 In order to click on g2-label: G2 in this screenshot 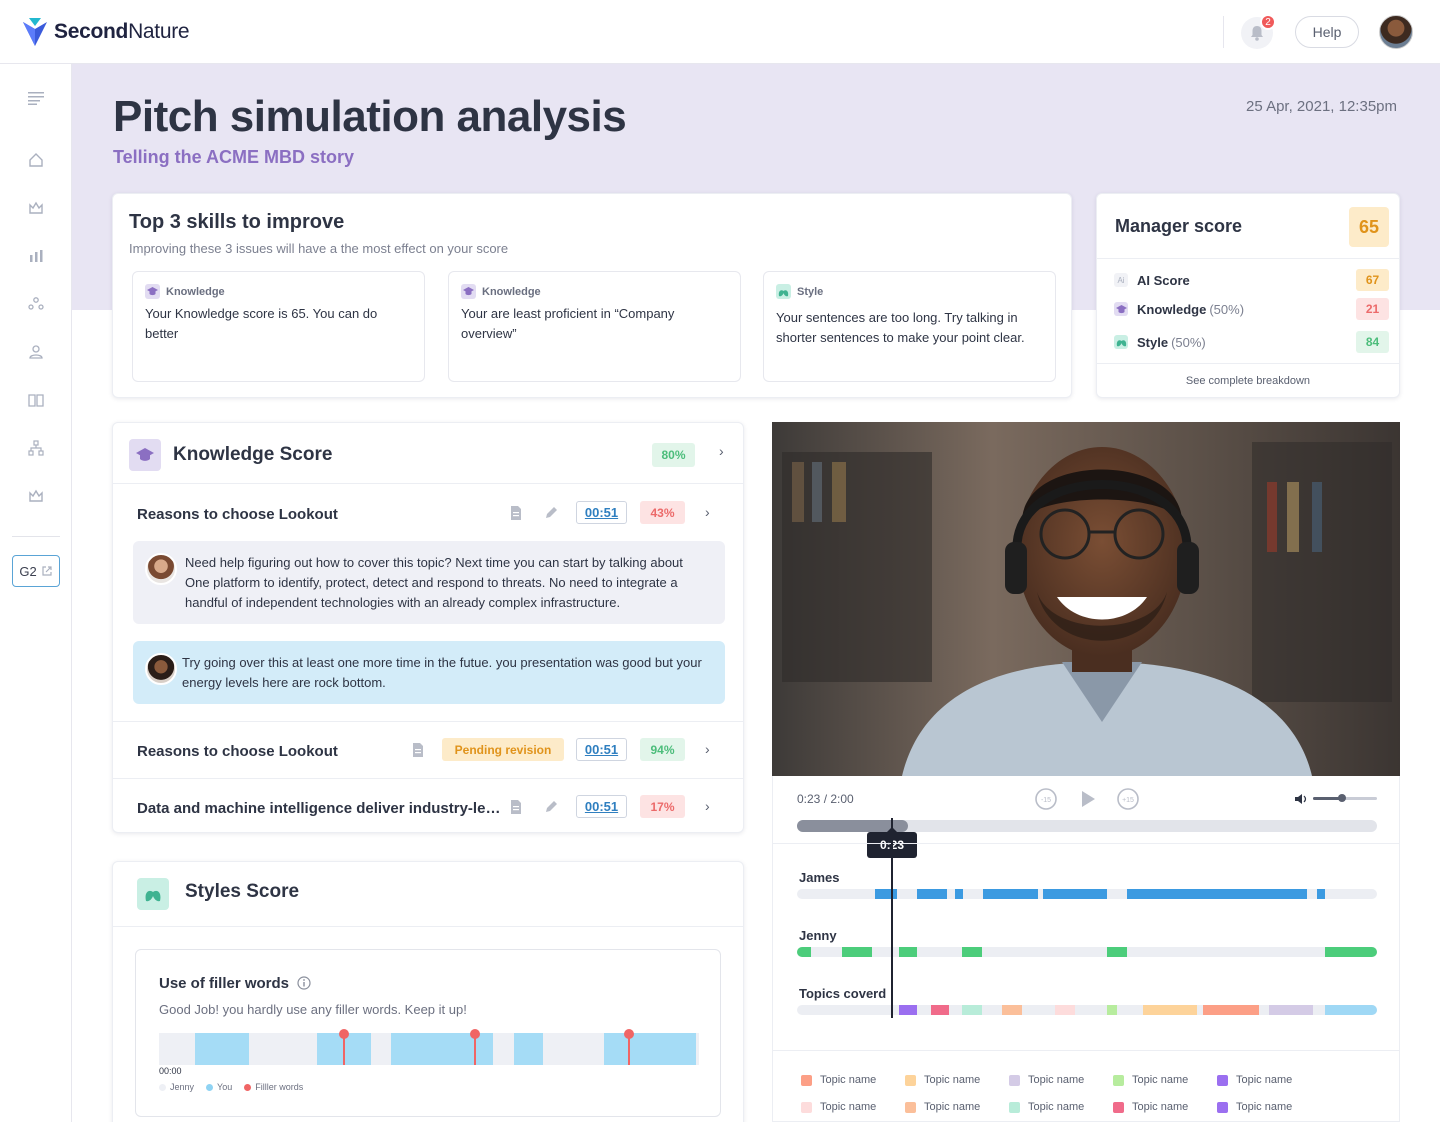, I will do `click(28, 571)`.